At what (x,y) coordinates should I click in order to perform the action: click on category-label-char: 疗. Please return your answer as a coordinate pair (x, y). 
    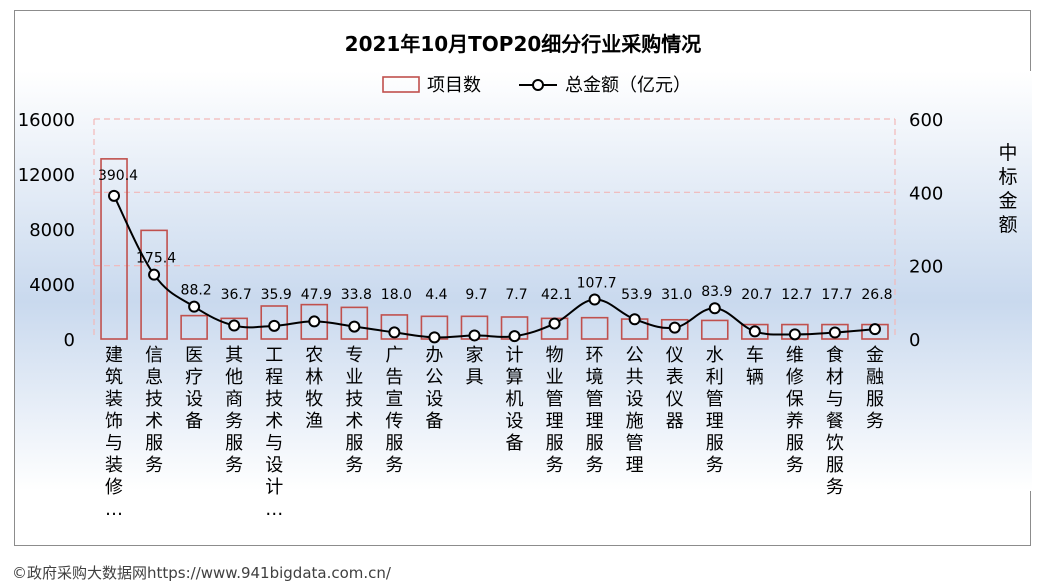
    Looking at the image, I should click on (194, 377).